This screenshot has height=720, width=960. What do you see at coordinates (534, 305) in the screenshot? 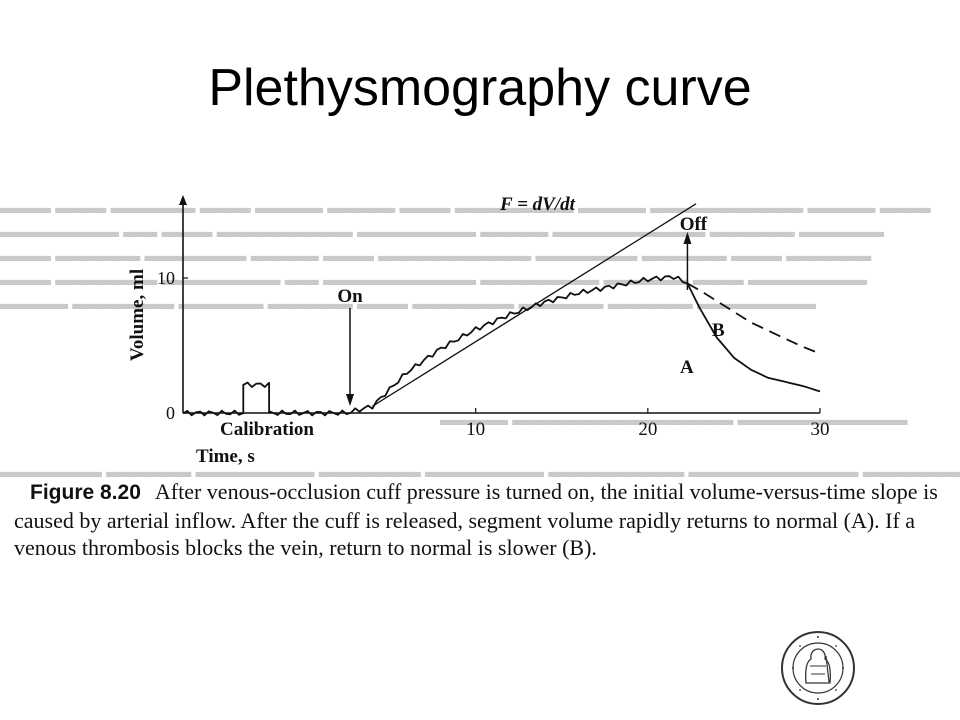
I see `slope-line` at bounding box center [534, 305].